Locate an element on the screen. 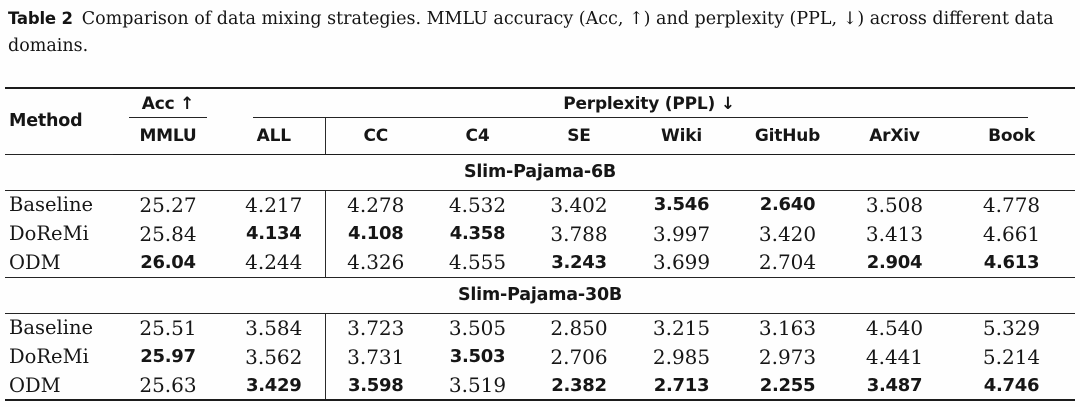  table-caption-label: Table 2 is located at coordinates (40, 18).